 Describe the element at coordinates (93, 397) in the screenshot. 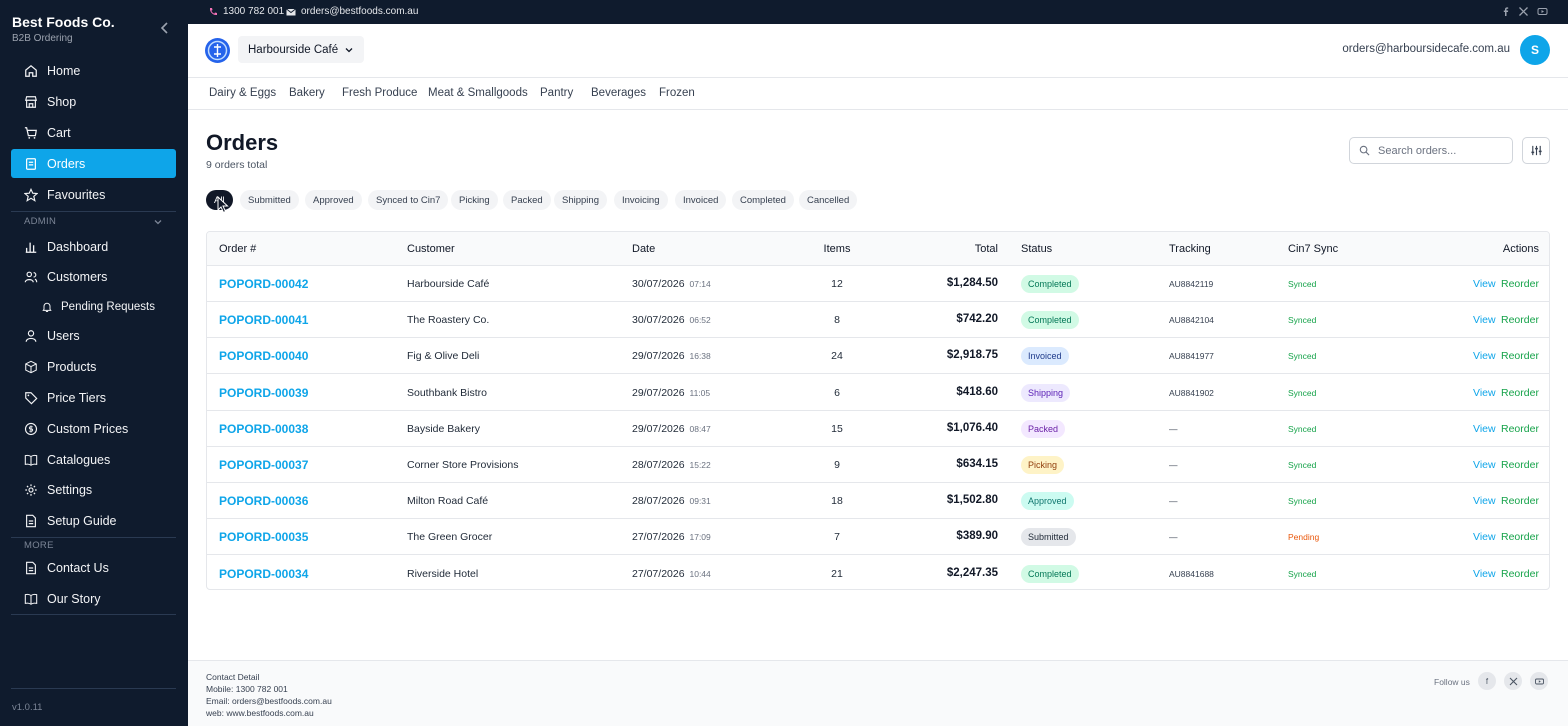

I see `sidebar-item-price-tiers: Price Tiers` at that location.